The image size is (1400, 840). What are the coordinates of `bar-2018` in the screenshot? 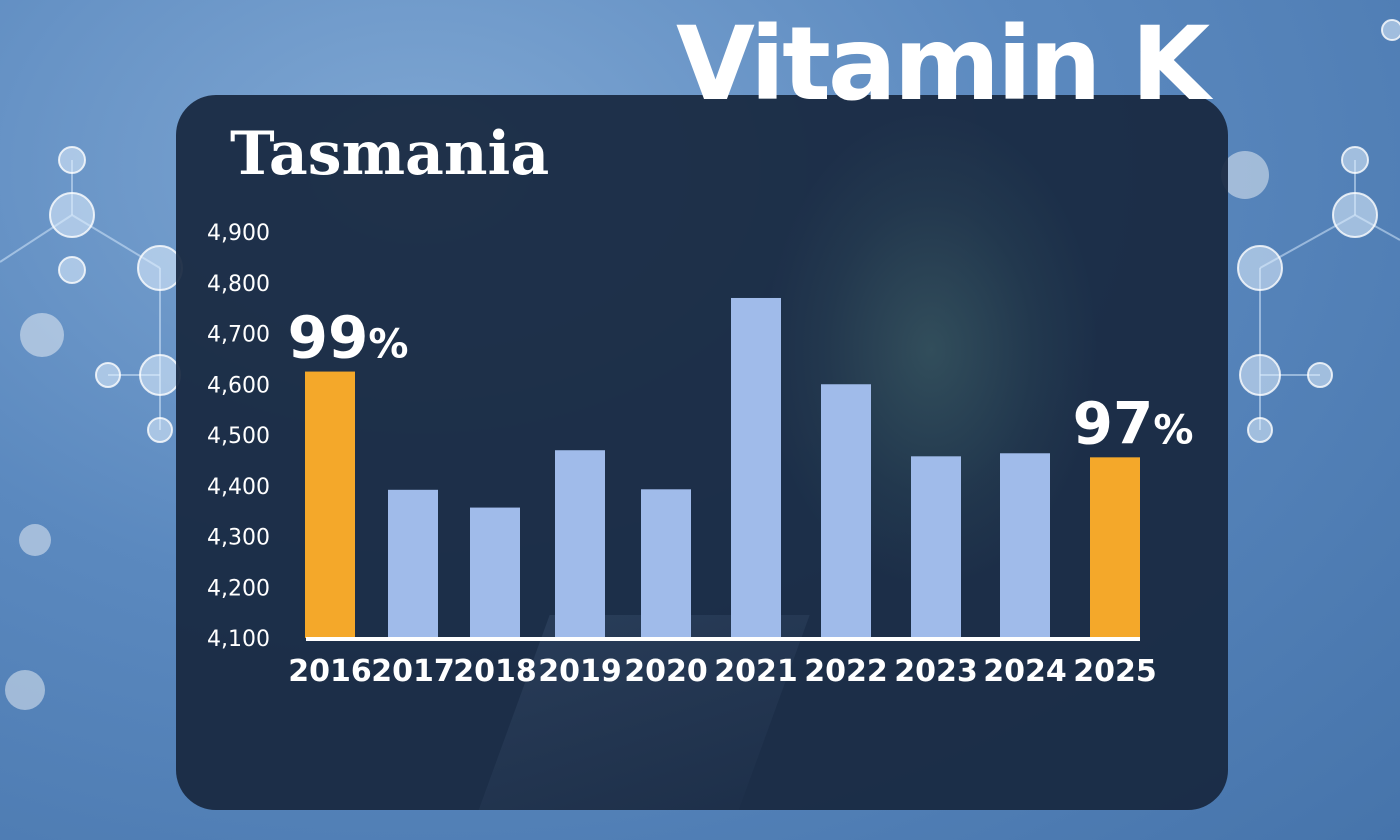 It's located at (495, 572).